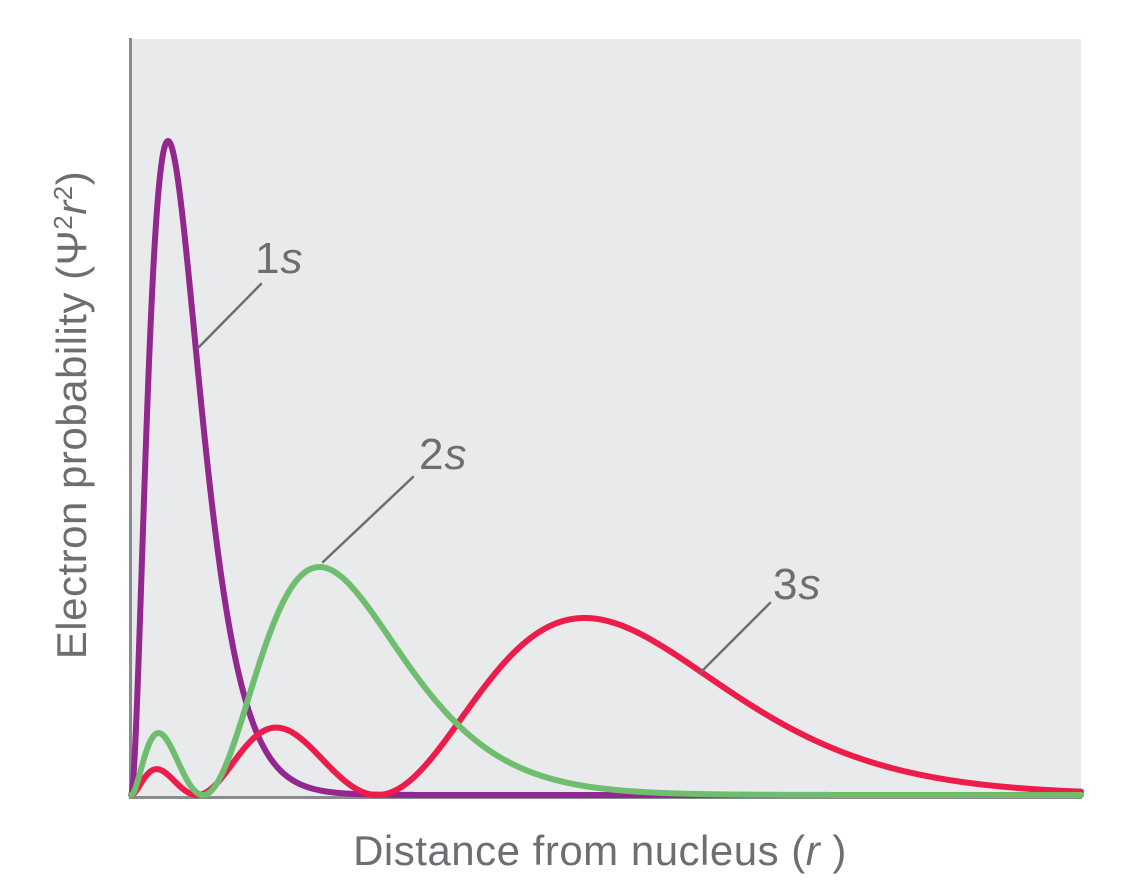  I want to click on curve-label-3s-orbital: s, so click(810, 584).